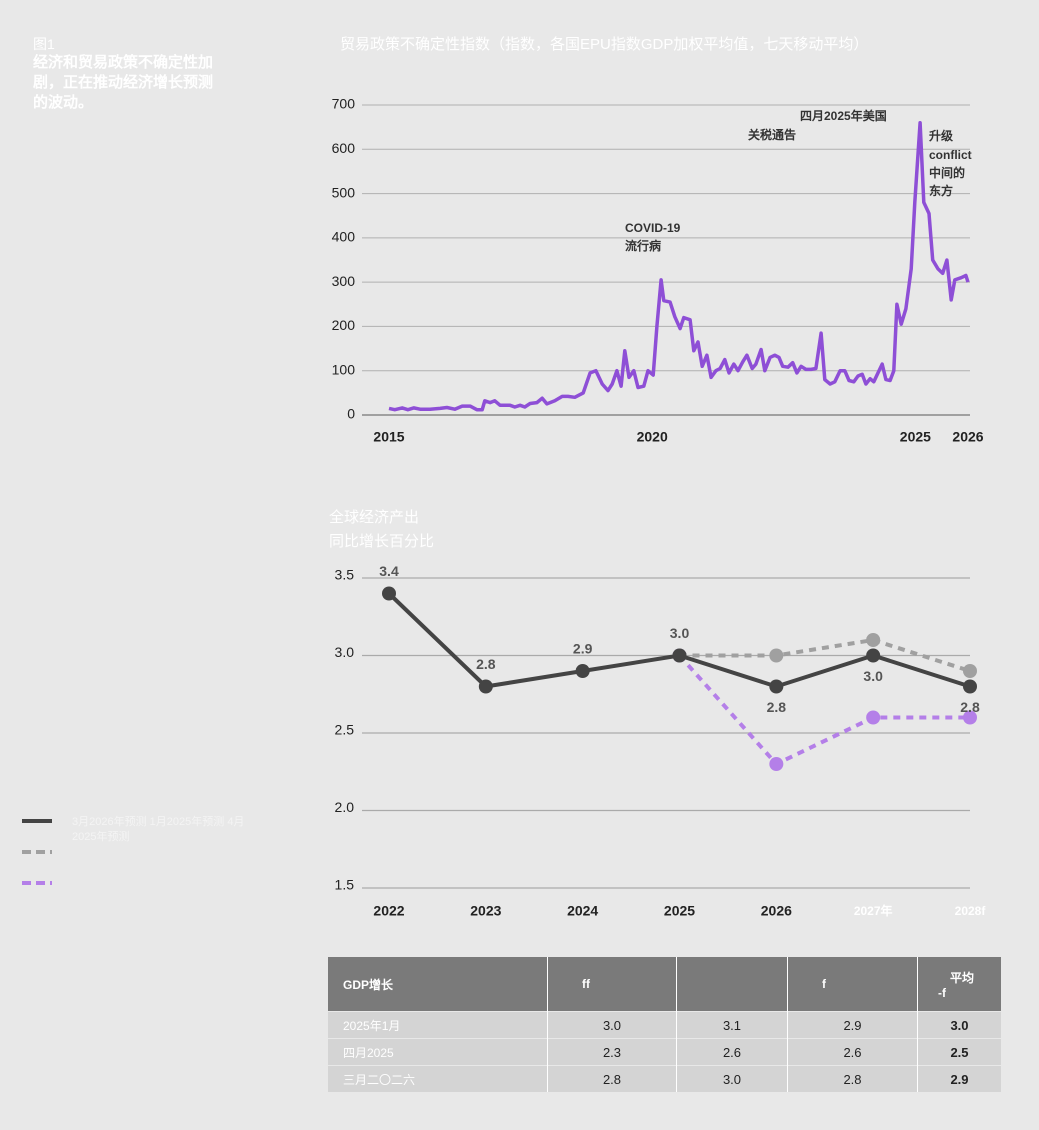  I want to click on cell: 2.3, so click(612, 1052).